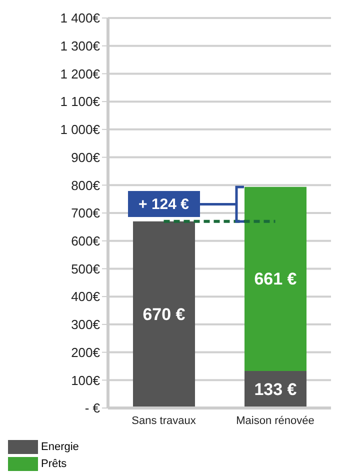  What do you see at coordinates (60, 446) in the screenshot?
I see `legend-label: Energie` at bounding box center [60, 446].